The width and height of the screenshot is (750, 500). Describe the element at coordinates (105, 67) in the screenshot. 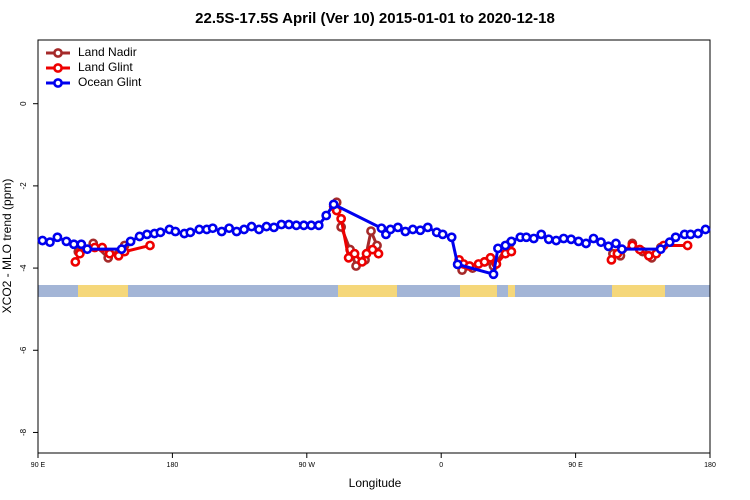

I see `legend-label: Land Glint` at that location.